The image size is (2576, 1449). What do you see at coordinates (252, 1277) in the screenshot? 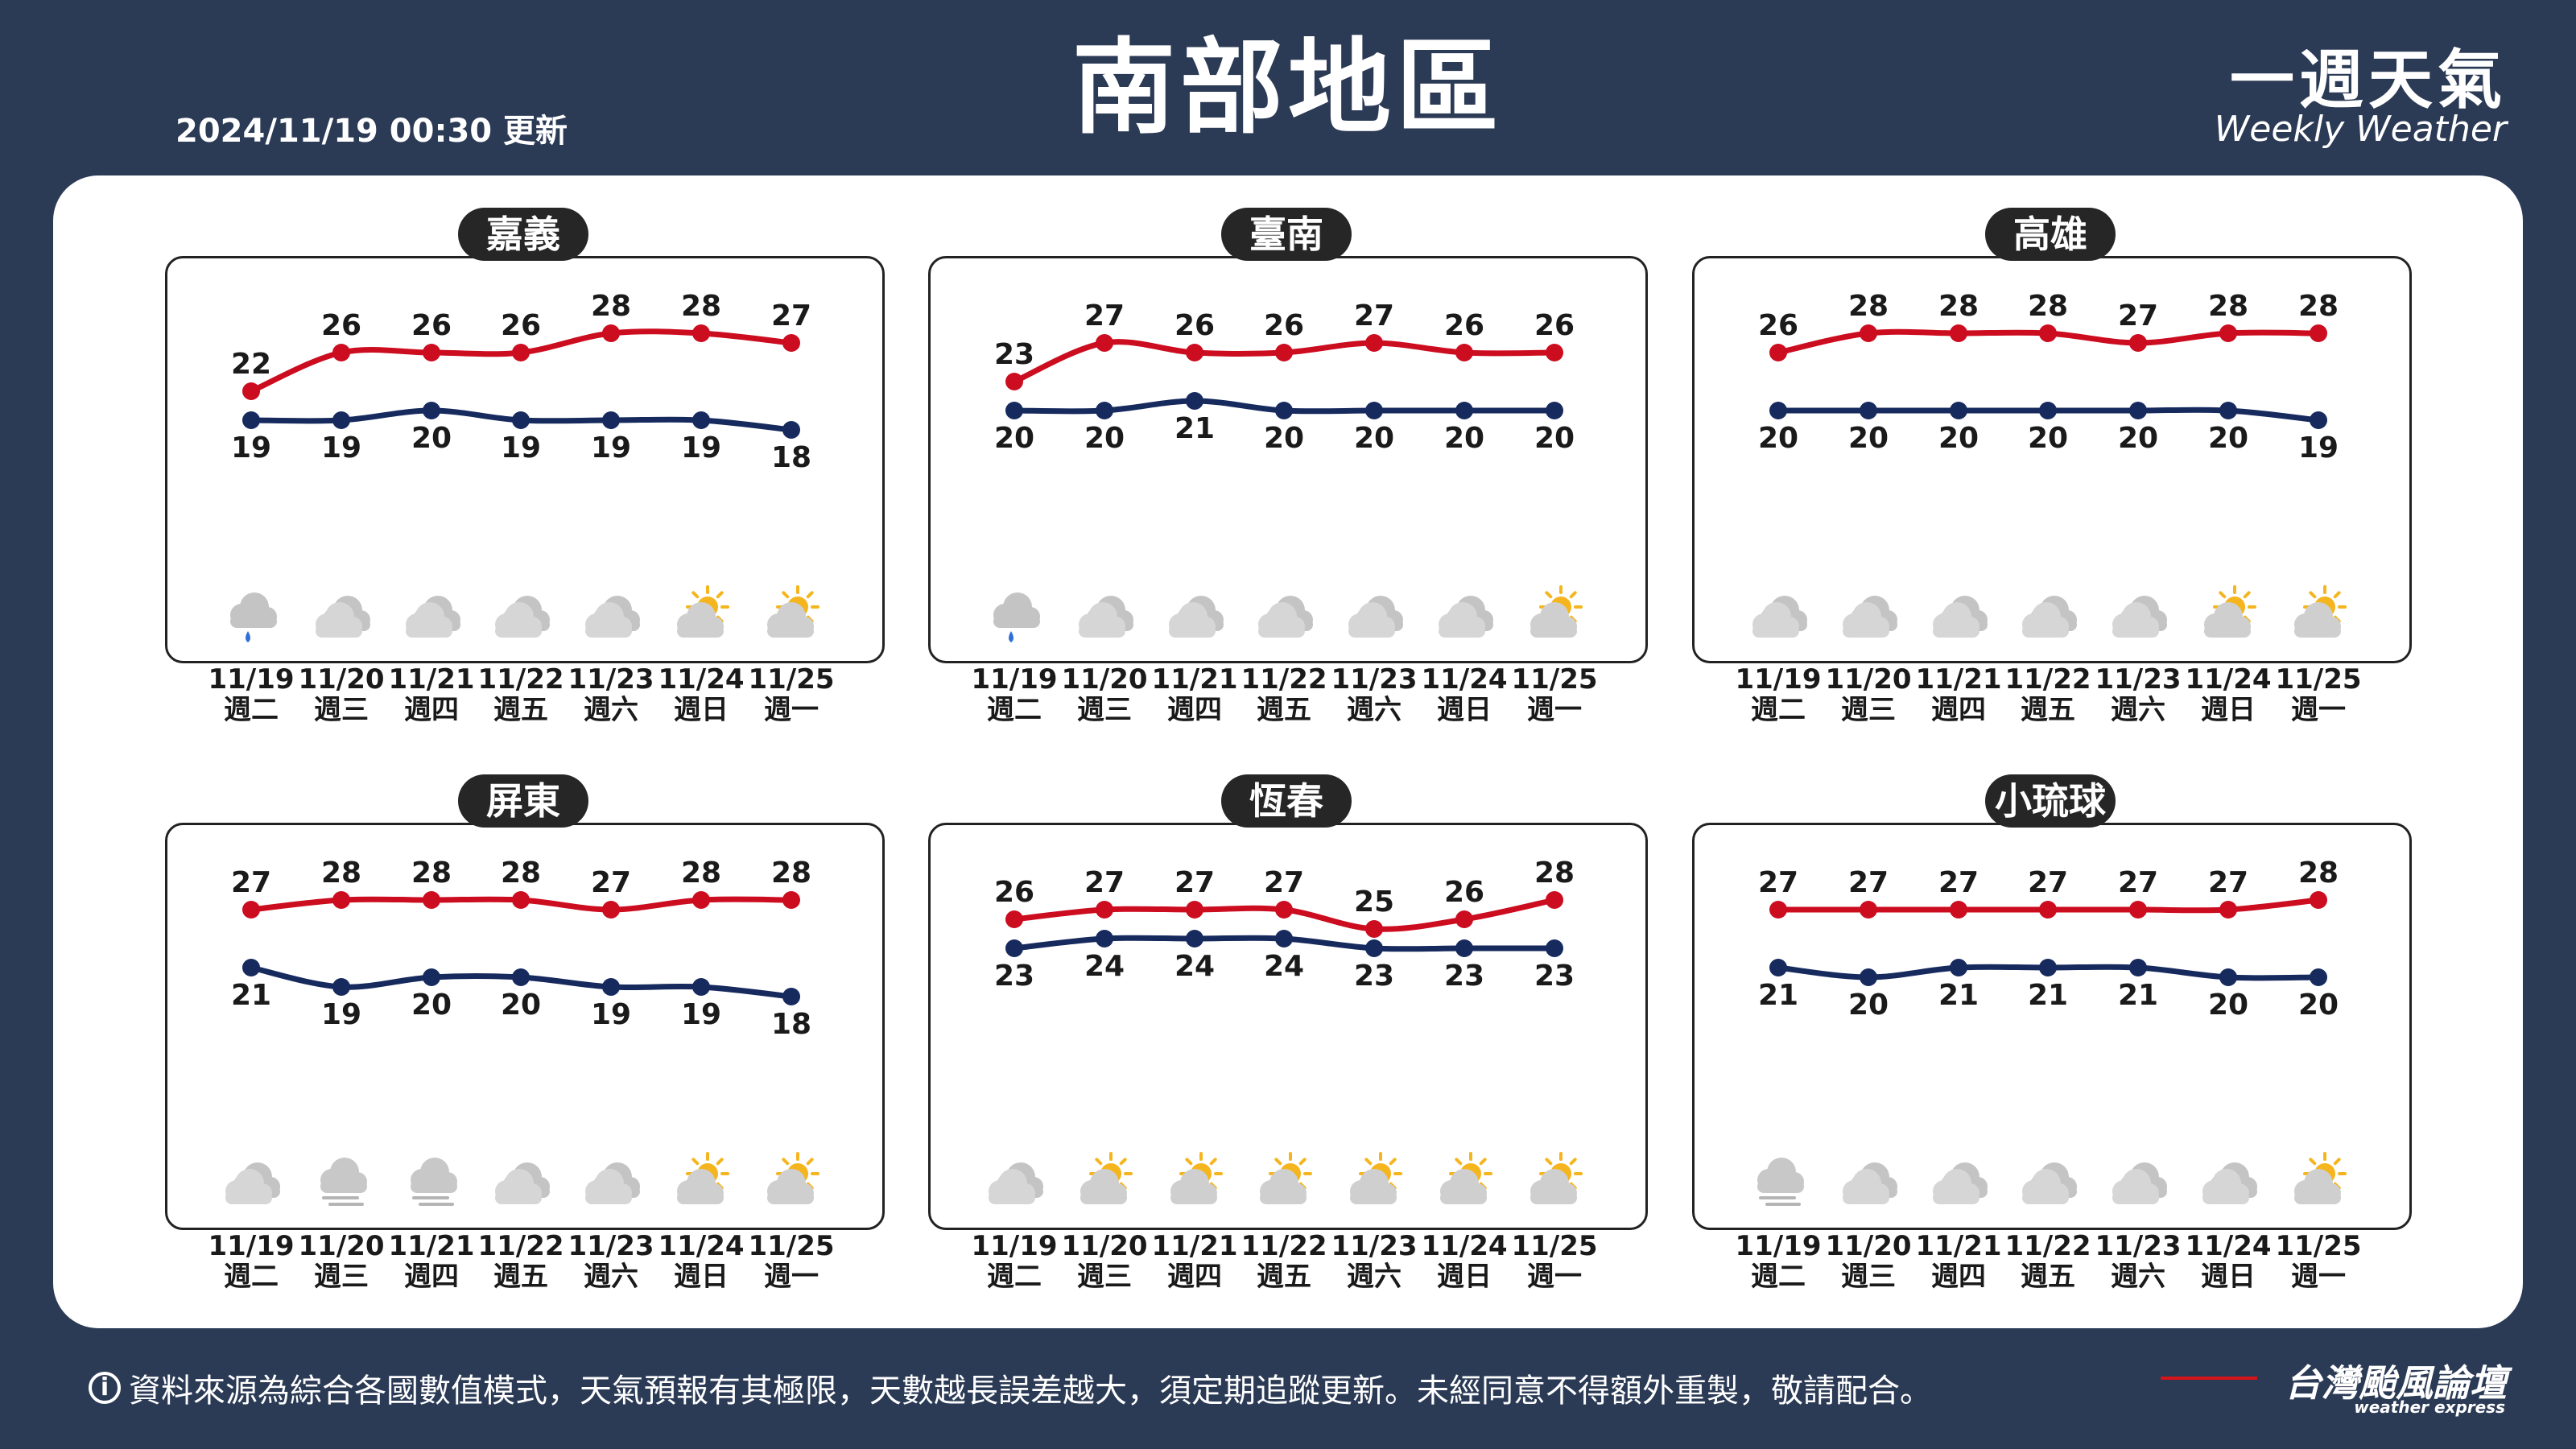
I see `weekday-text: 週二` at bounding box center [252, 1277].